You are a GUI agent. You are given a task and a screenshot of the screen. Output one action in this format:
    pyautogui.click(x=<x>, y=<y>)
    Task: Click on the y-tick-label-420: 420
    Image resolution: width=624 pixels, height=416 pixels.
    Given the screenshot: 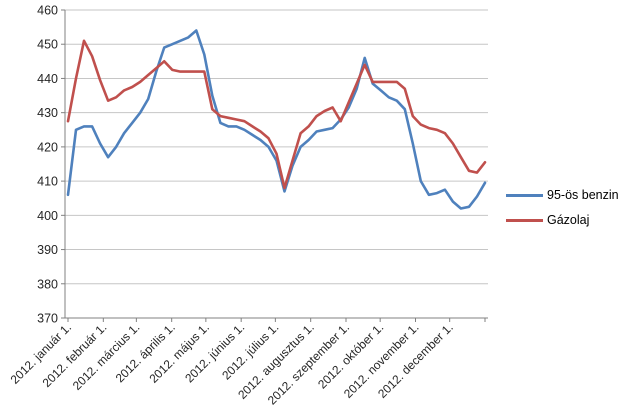 What is the action you would take?
    pyautogui.click(x=47, y=147)
    